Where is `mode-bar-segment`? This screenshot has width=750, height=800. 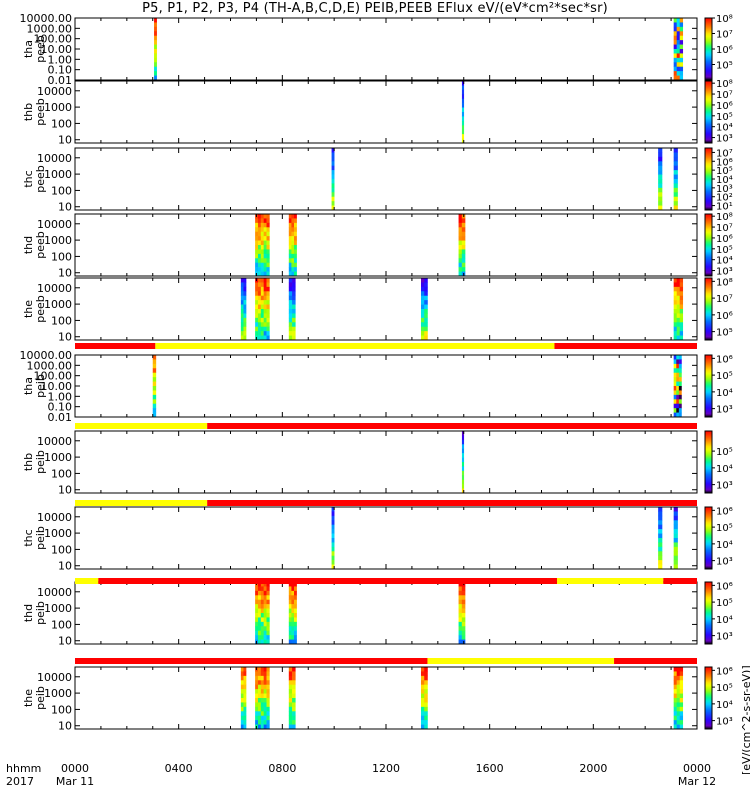
mode-bar-segment is located at coordinates (452, 426).